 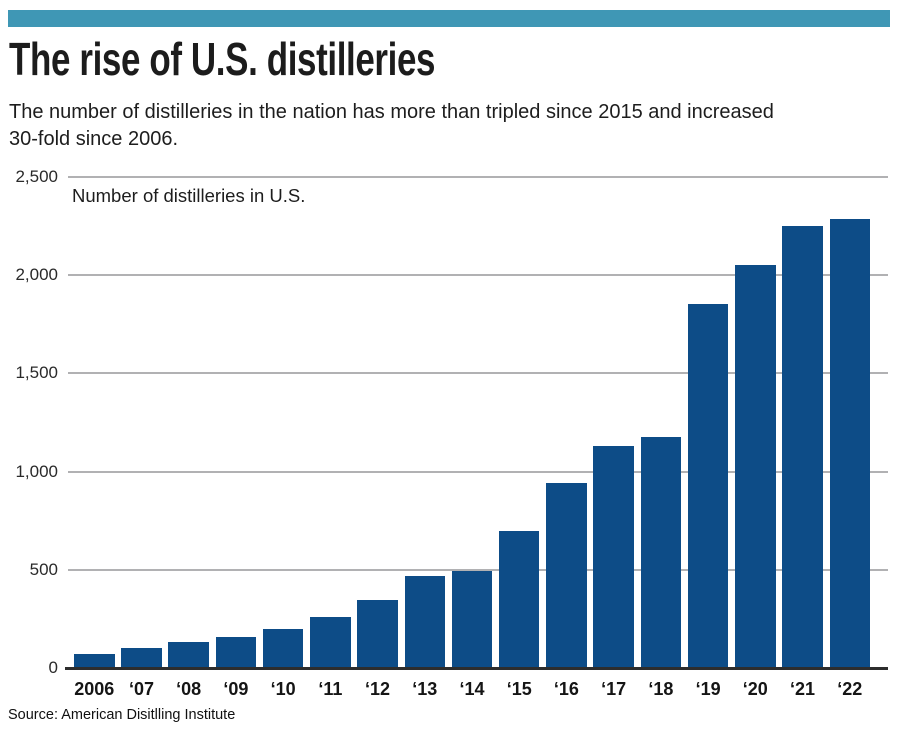 I want to click on x-tick-label: ‘19, so click(x=708, y=689).